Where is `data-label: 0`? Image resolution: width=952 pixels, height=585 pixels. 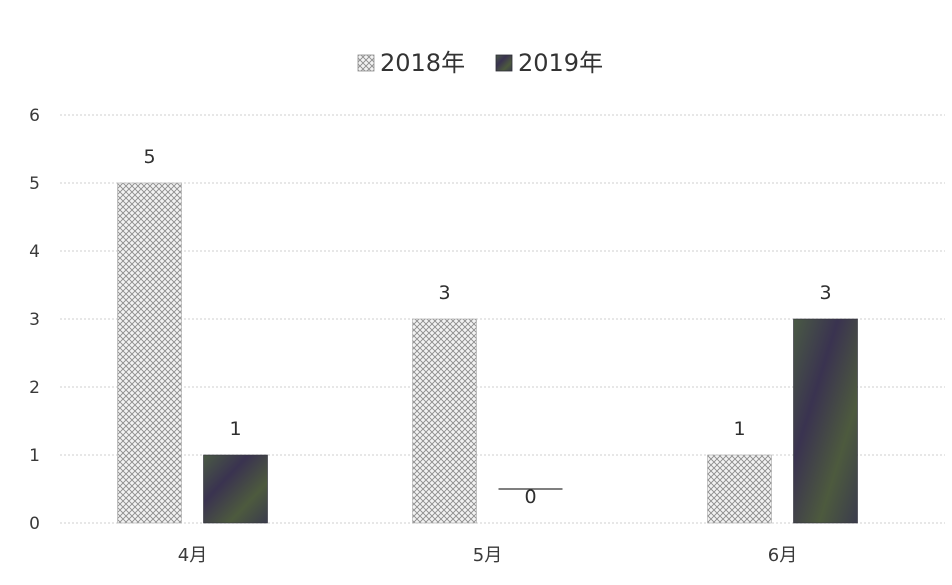 data-label: 0 is located at coordinates (530, 497).